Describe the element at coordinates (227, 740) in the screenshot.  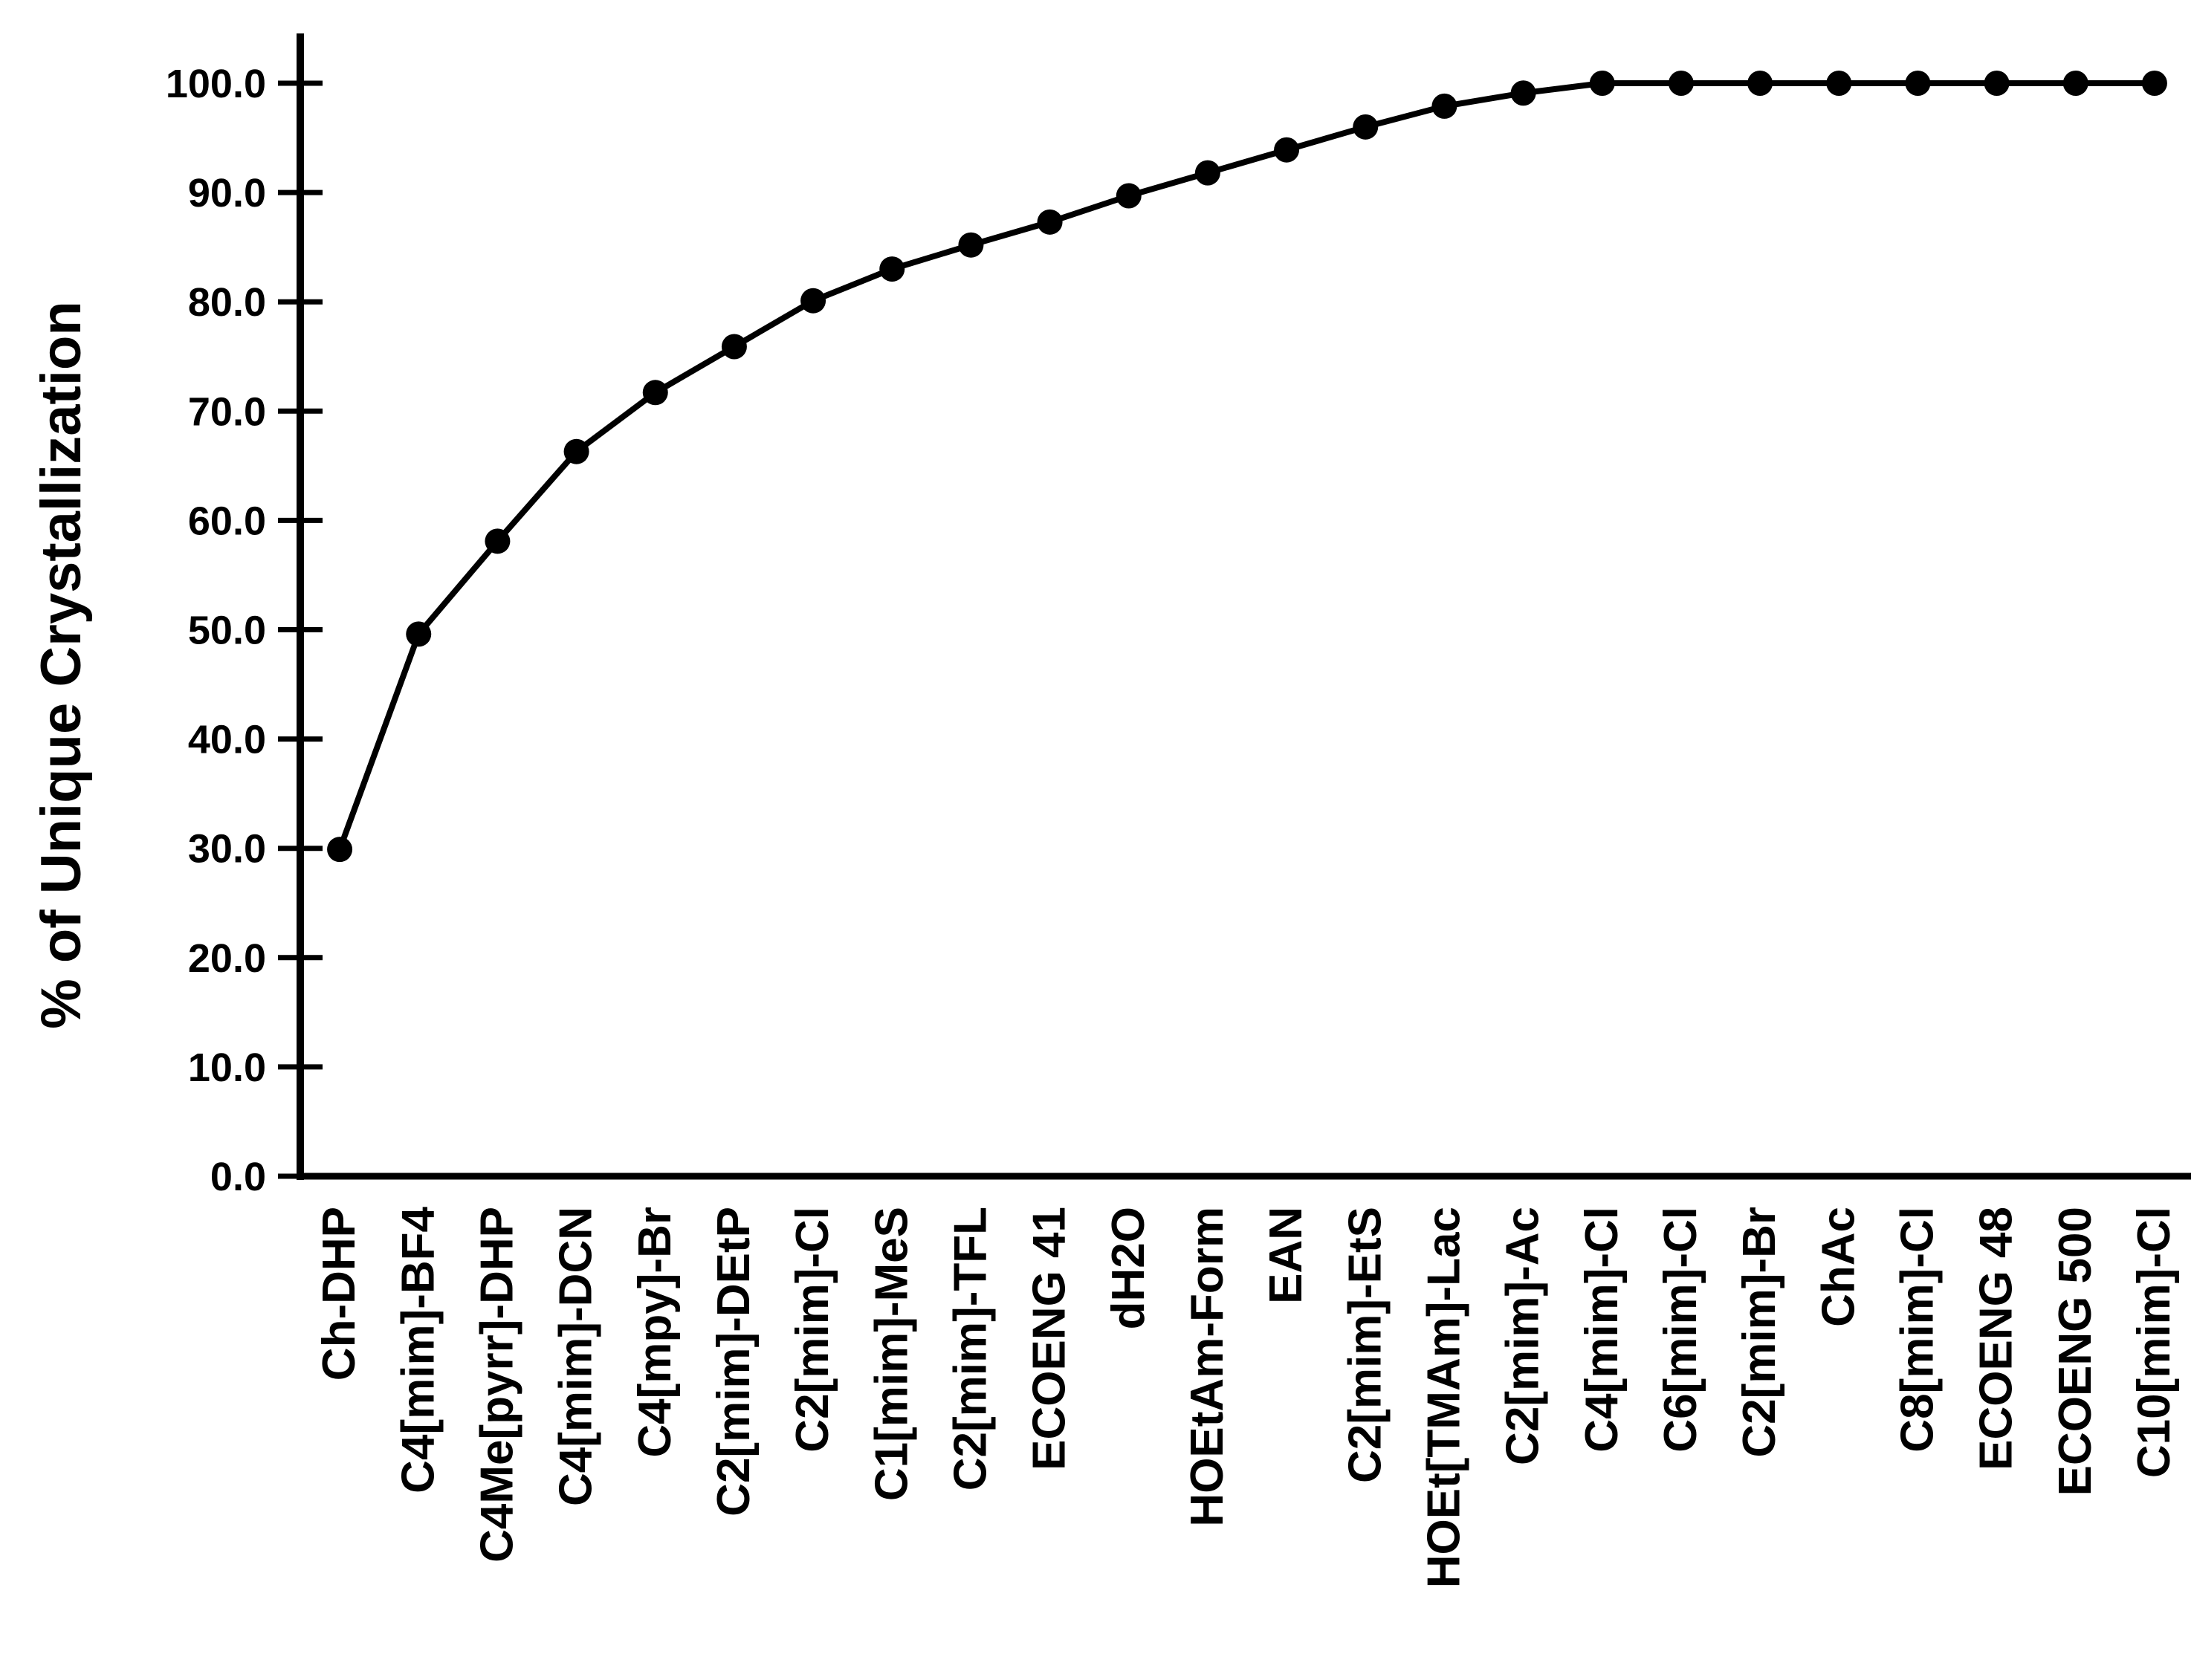
I see `y-tick-label: 40.0` at that location.